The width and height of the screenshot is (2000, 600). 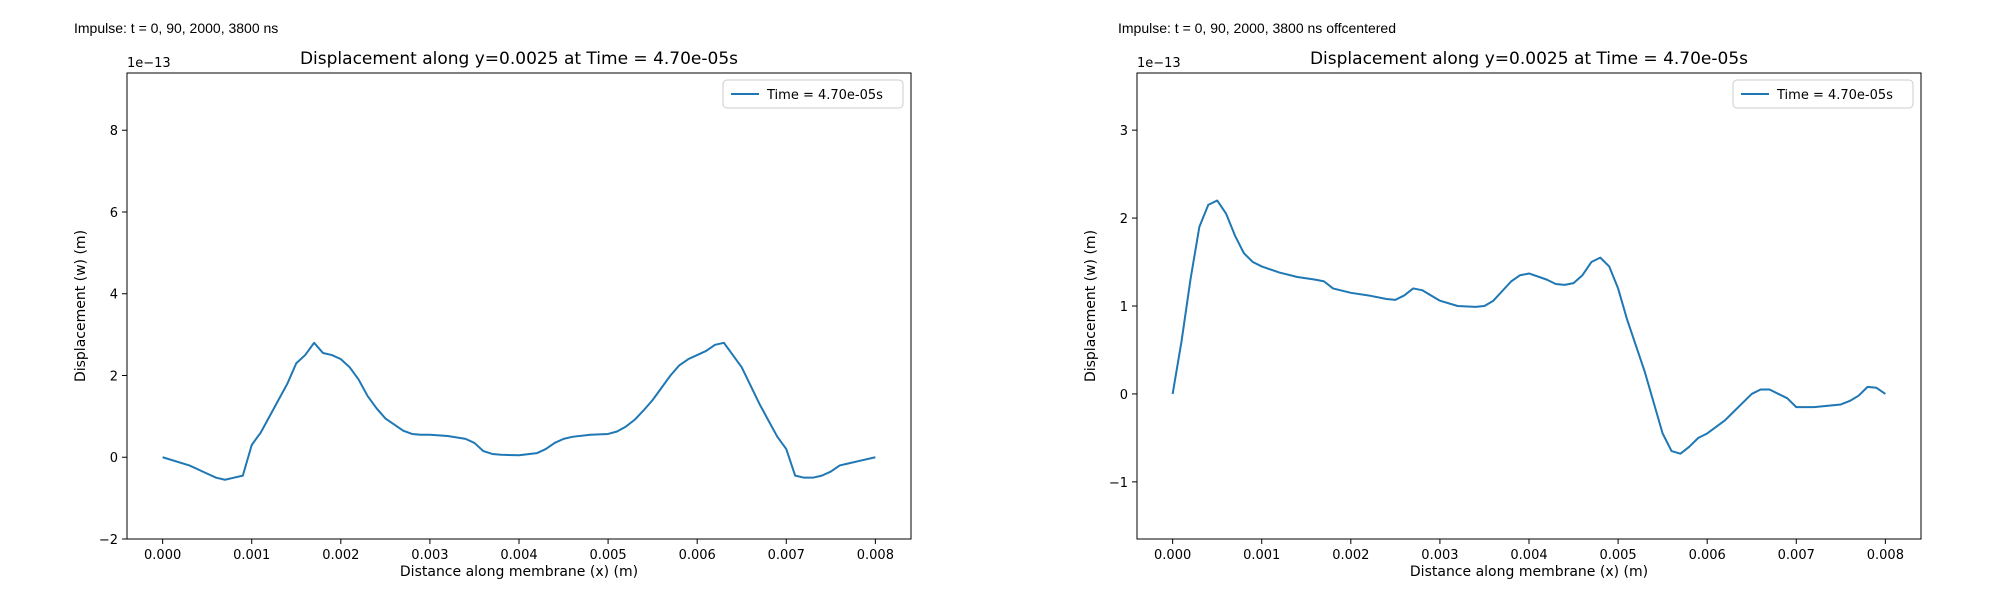 I want to click on right-y-tick-label: 3, so click(x=1124, y=131).